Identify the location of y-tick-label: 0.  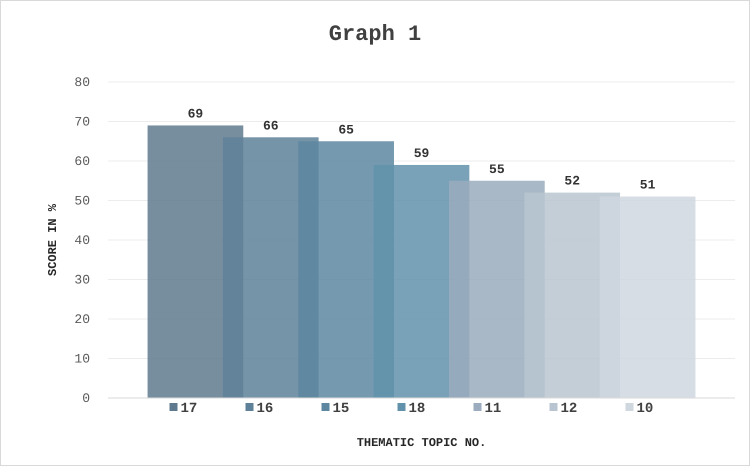
(86, 398).